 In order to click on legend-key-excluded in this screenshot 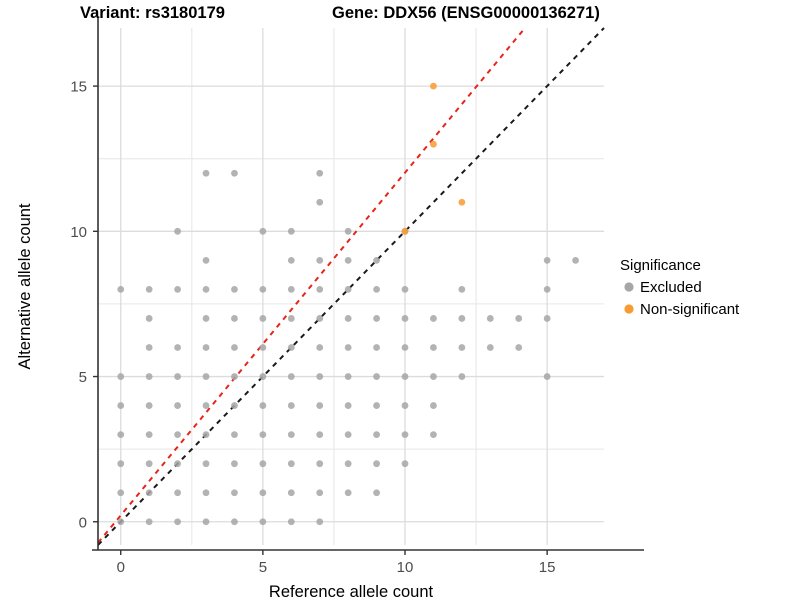, I will do `click(629, 287)`.